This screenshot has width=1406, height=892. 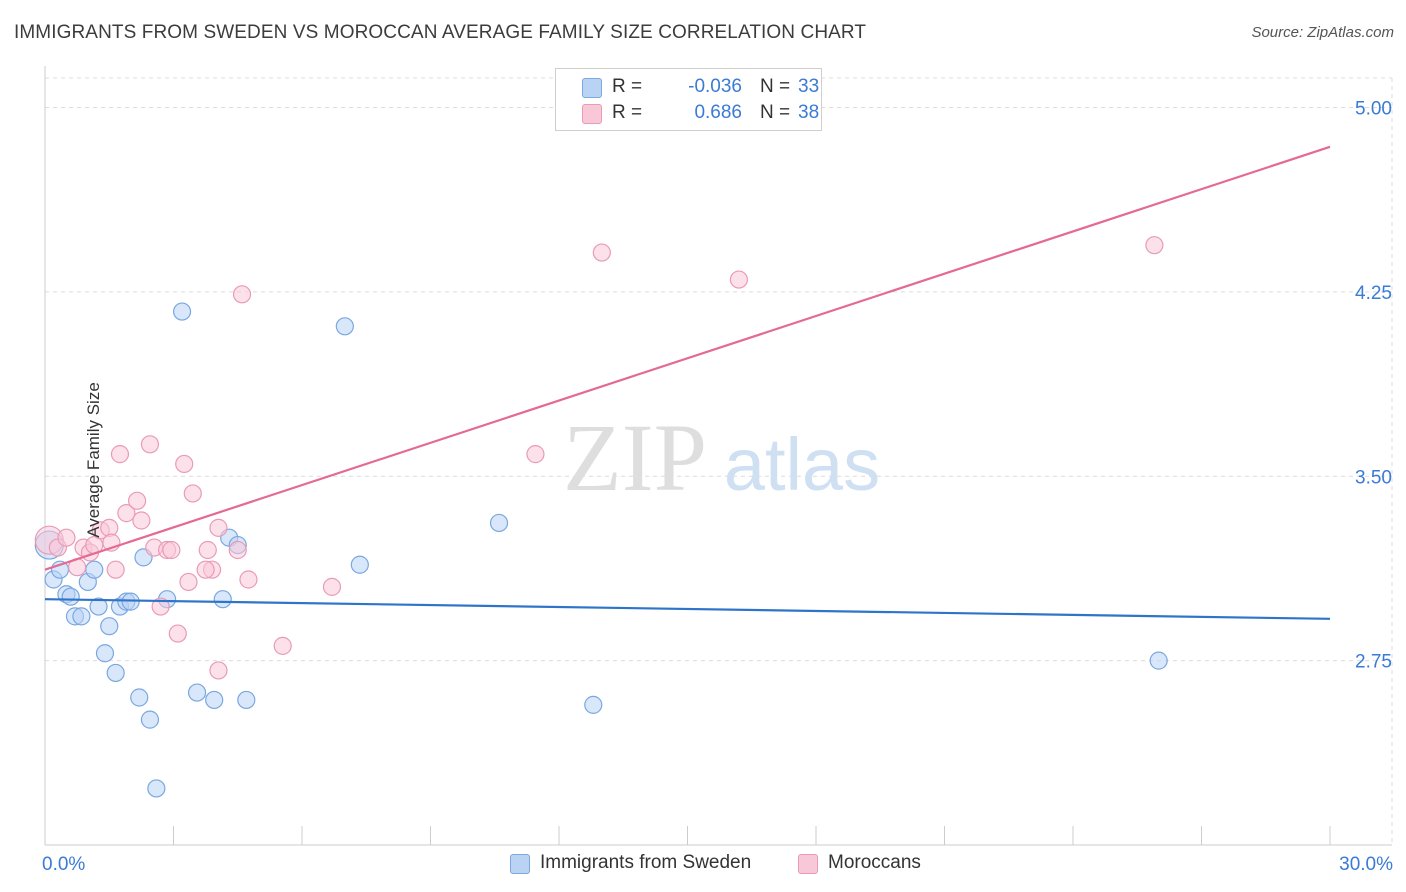 What do you see at coordinates (635, 457) in the screenshot?
I see `watermark-zip: ZIP` at bounding box center [635, 457].